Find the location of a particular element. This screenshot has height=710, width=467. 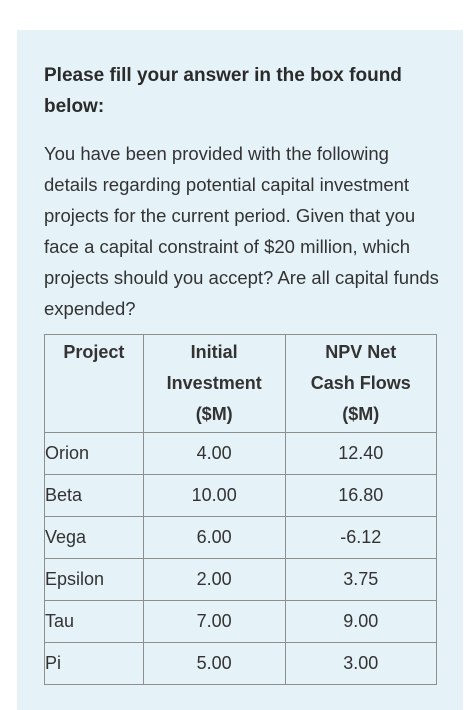

project-name-cell: Tau is located at coordinates (94, 621).